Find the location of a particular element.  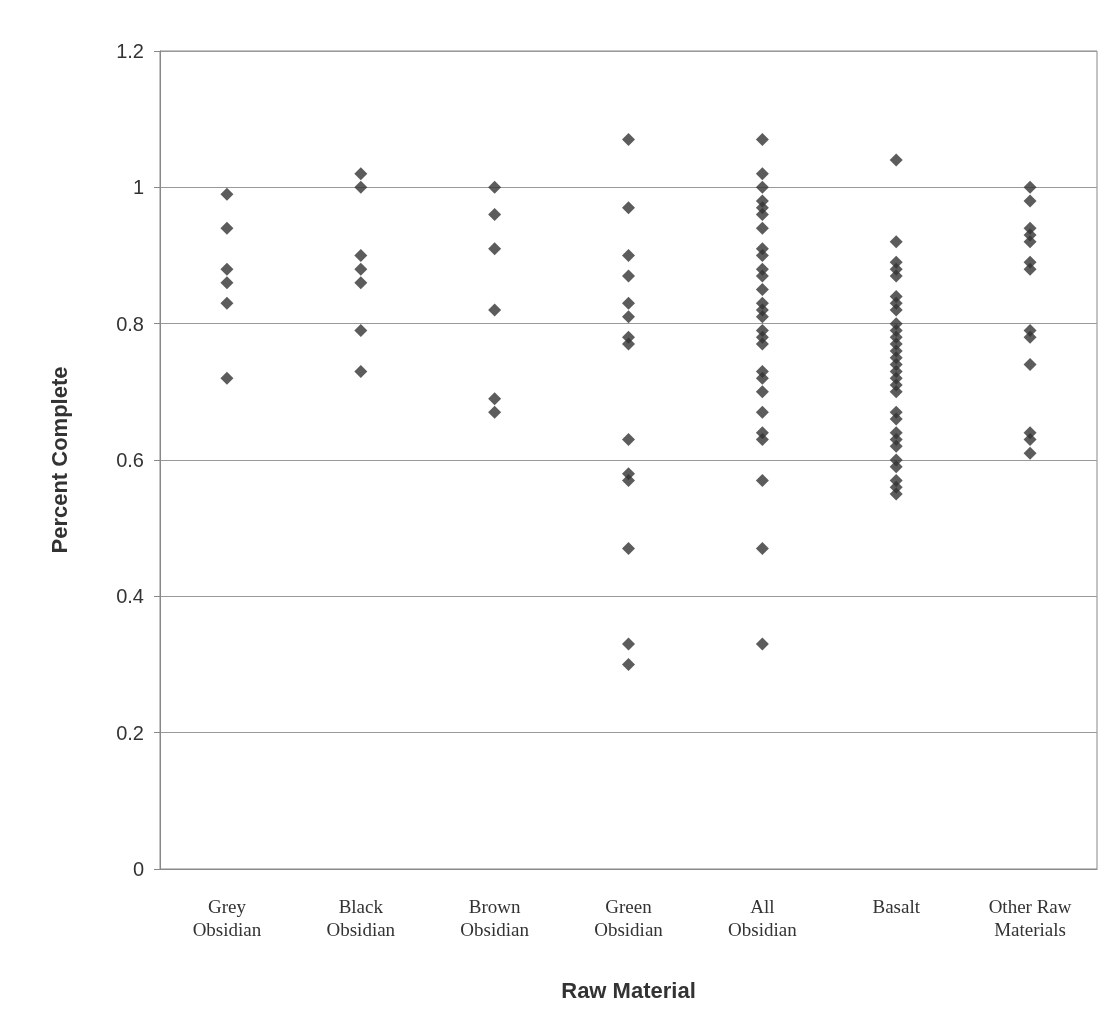

x-tick-label: Other Raw Materials is located at coordinates (1030, 918).